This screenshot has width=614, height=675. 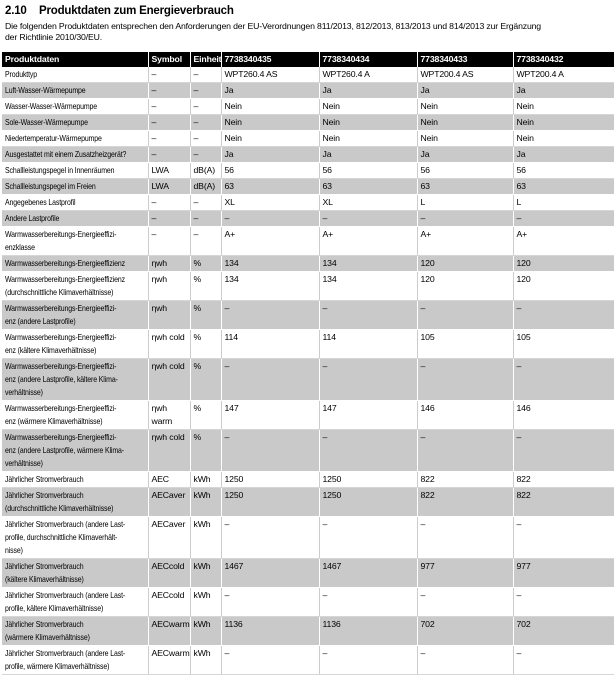 What do you see at coordinates (269, 415) in the screenshot?
I see `value-cell: 147` at bounding box center [269, 415].